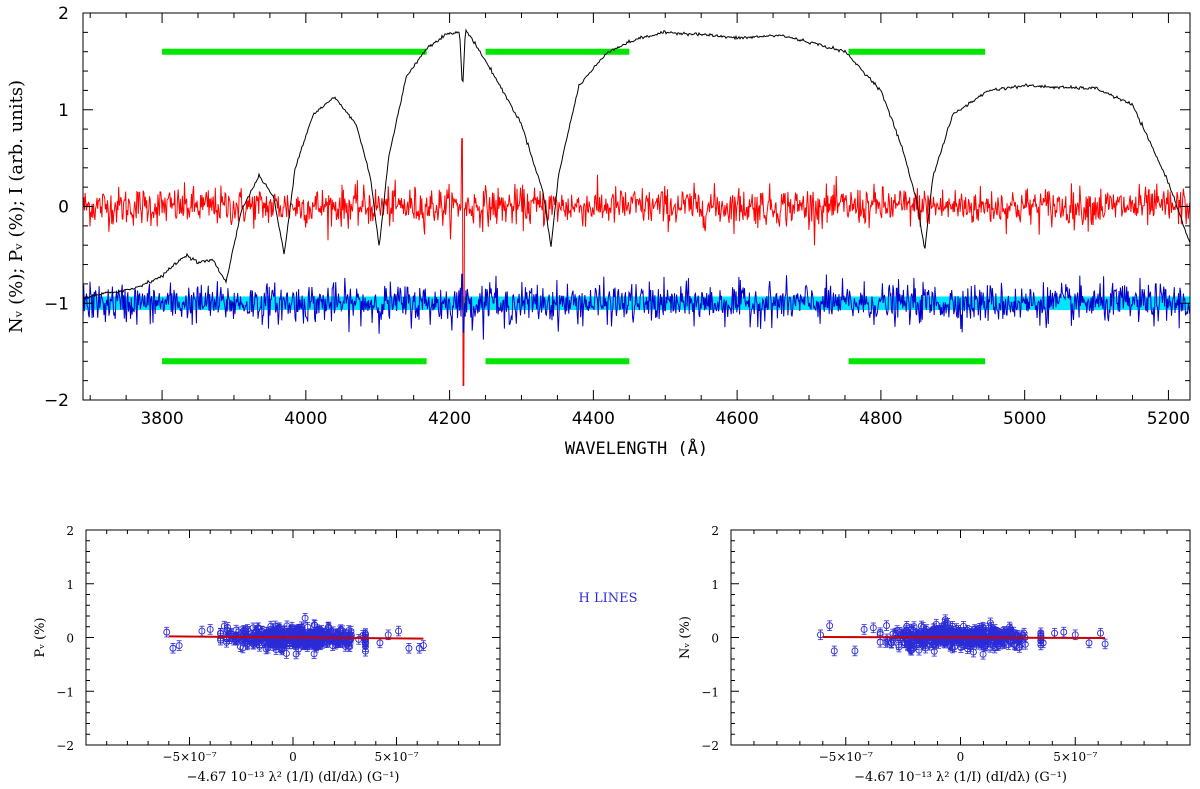 This screenshot has width=1200, height=789. I want to click on y-tick-label--1: −1, so click(56, 304).